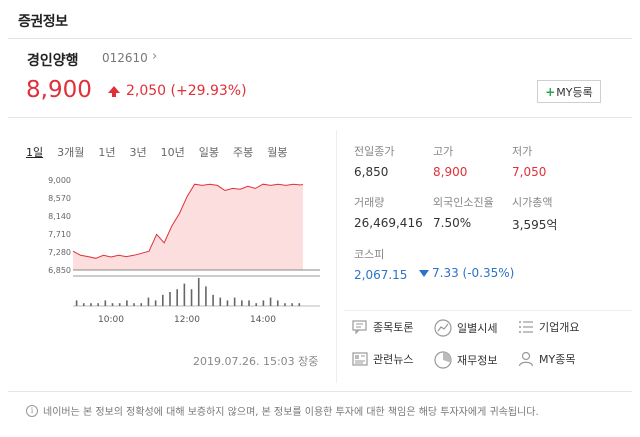  Describe the element at coordinates (526, 359) in the screenshot. I see `my-stock-icon` at that location.